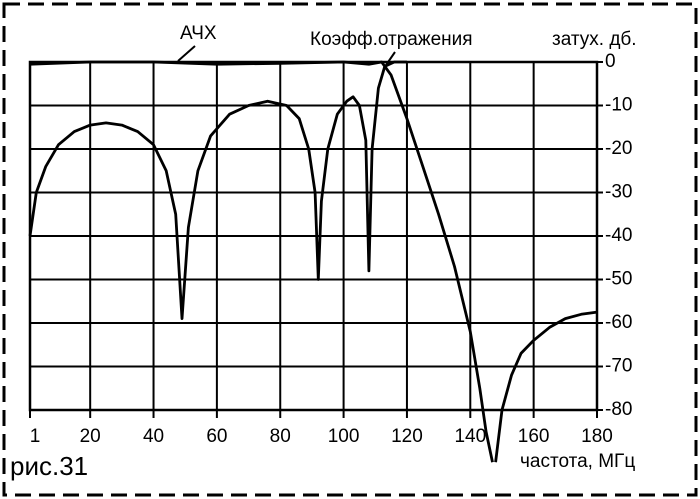  What do you see at coordinates (216, 436) in the screenshot?
I see `x-tick-label: 60` at bounding box center [216, 436].